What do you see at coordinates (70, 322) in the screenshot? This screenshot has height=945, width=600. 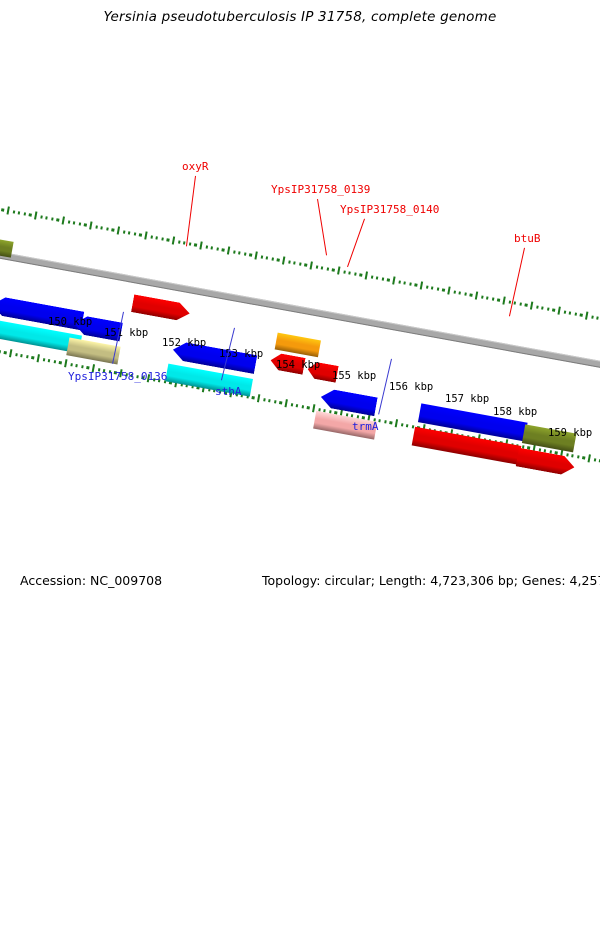 I see `ruler-label-150-kbp: 150 kbp` at bounding box center [70, 322].